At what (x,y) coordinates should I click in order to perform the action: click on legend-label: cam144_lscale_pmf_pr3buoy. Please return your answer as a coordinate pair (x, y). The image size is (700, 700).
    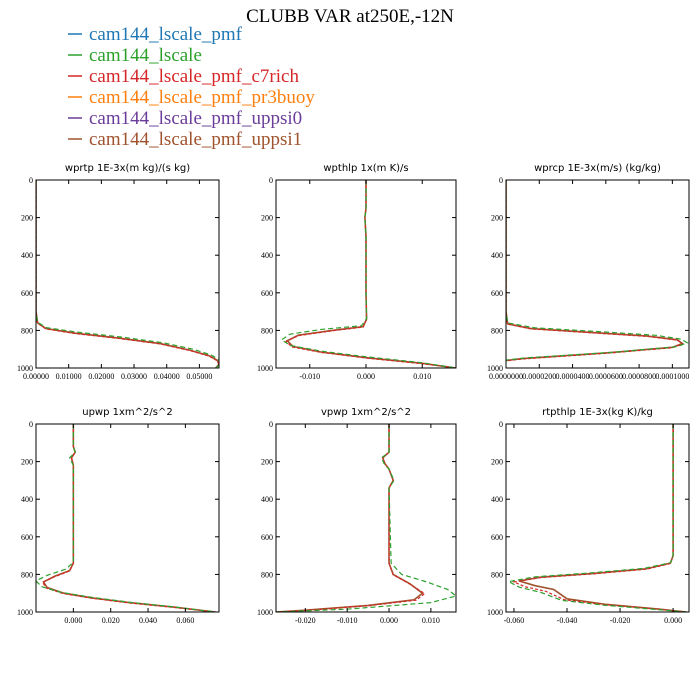
    Looking at the image, I should click on (202, 97).